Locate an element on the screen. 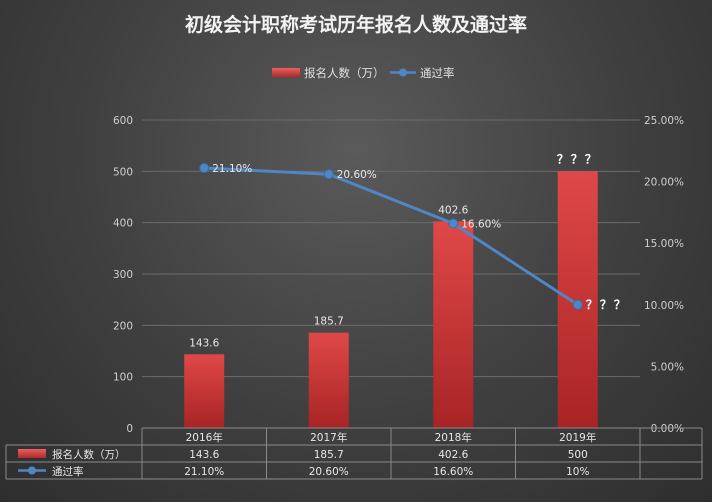  left-axis-tick: 500 is located at coordinates (123, 172).